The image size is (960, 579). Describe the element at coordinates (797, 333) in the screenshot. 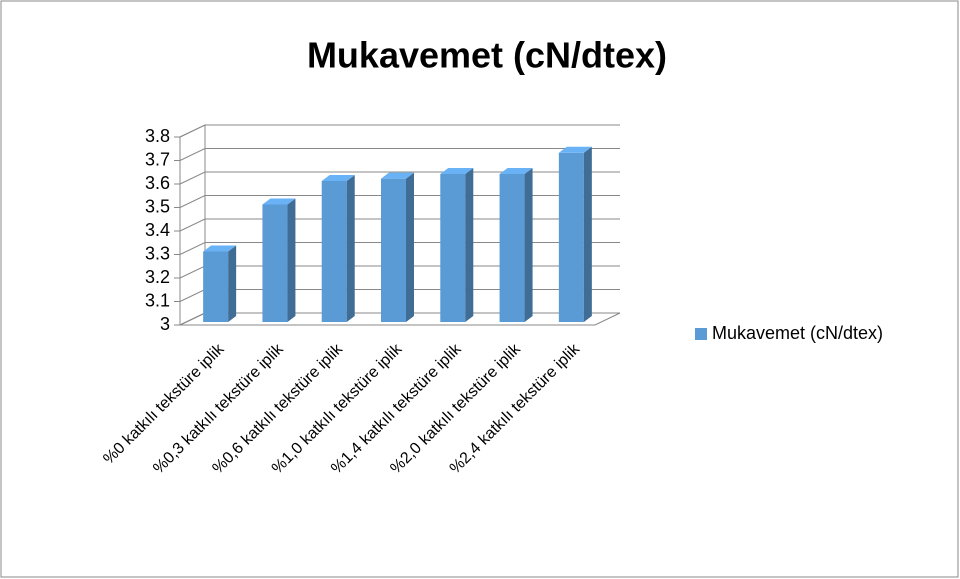

I see `legend-label: Mukavemet (cN/dtex)` at that location.